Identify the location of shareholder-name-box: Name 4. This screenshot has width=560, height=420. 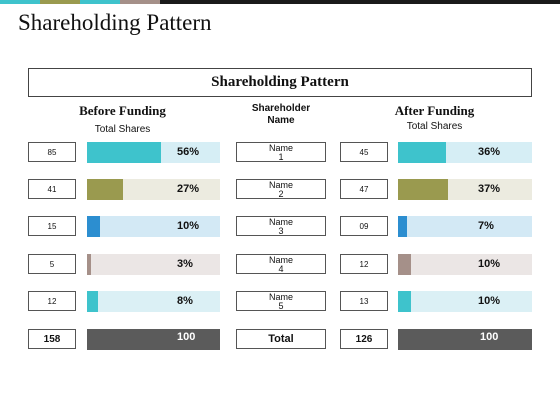
(281, 264).